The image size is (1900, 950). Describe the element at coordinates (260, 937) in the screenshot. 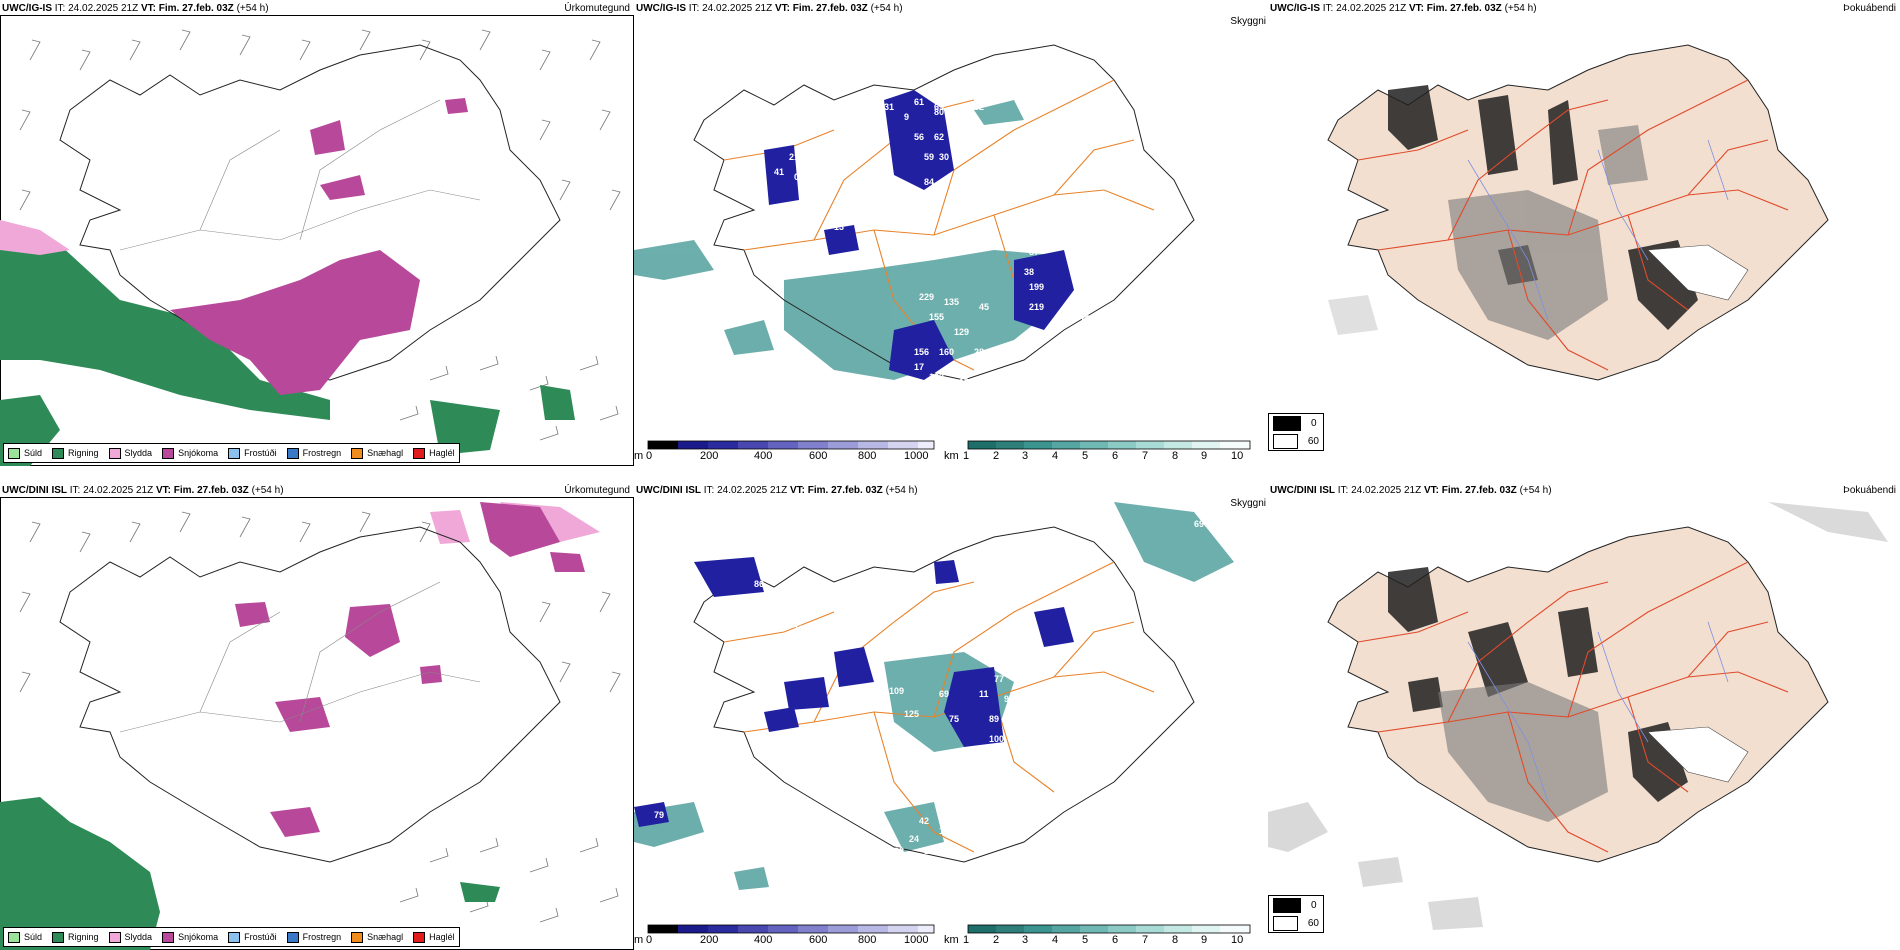

I see `legend-label: Frostúði` at that location.